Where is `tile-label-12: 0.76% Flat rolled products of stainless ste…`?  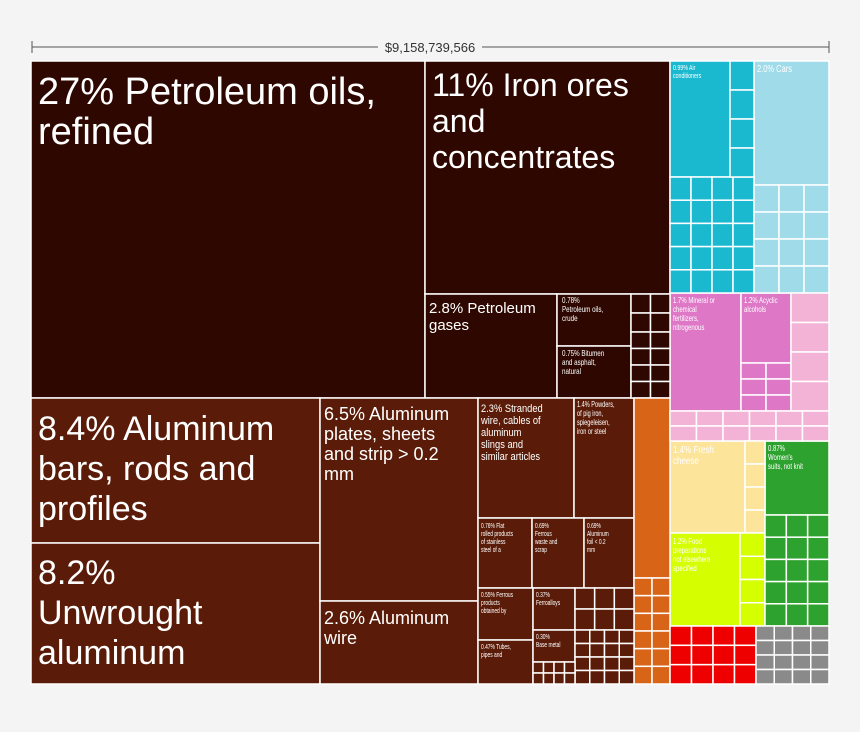
tile-label-12: 0.76% Flat rolled products of stainless ste… is located at coordinates (497, 538).